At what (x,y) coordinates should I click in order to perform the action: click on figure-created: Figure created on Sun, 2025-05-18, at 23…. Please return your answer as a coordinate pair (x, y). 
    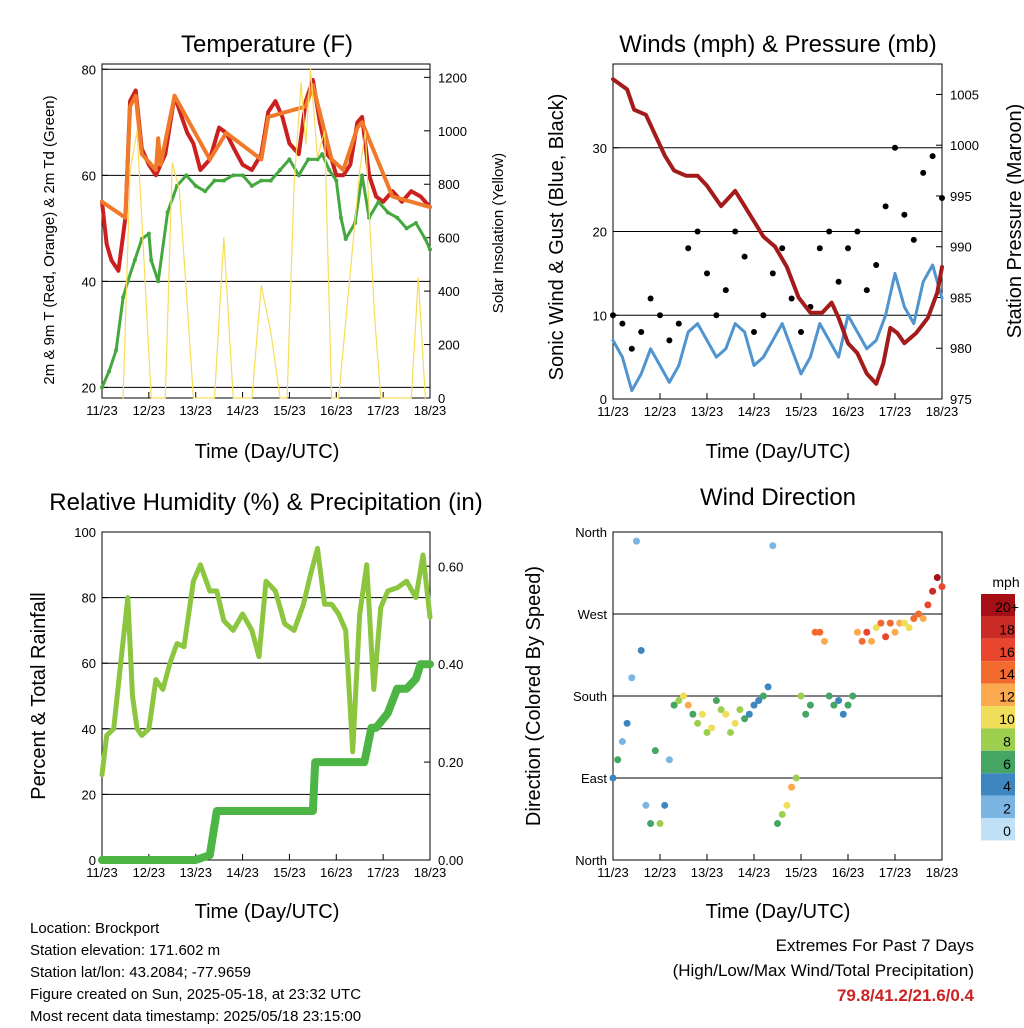
    Looking at the image, I should click on (196, 994).